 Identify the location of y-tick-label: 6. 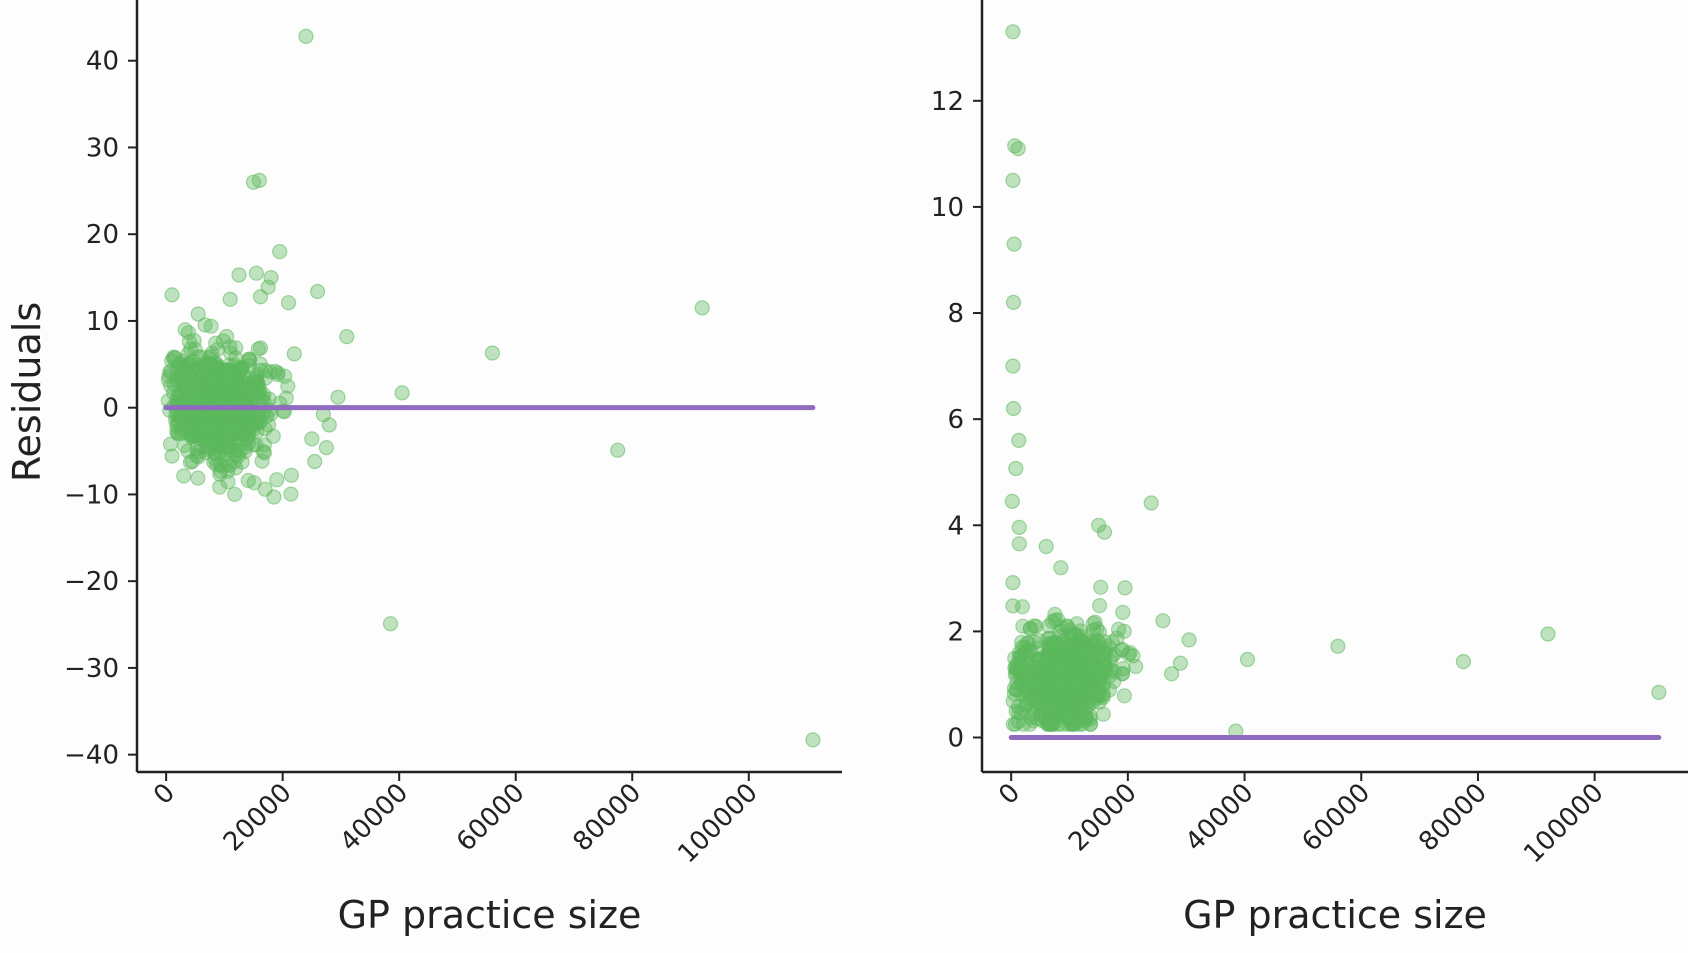
(955, 420).